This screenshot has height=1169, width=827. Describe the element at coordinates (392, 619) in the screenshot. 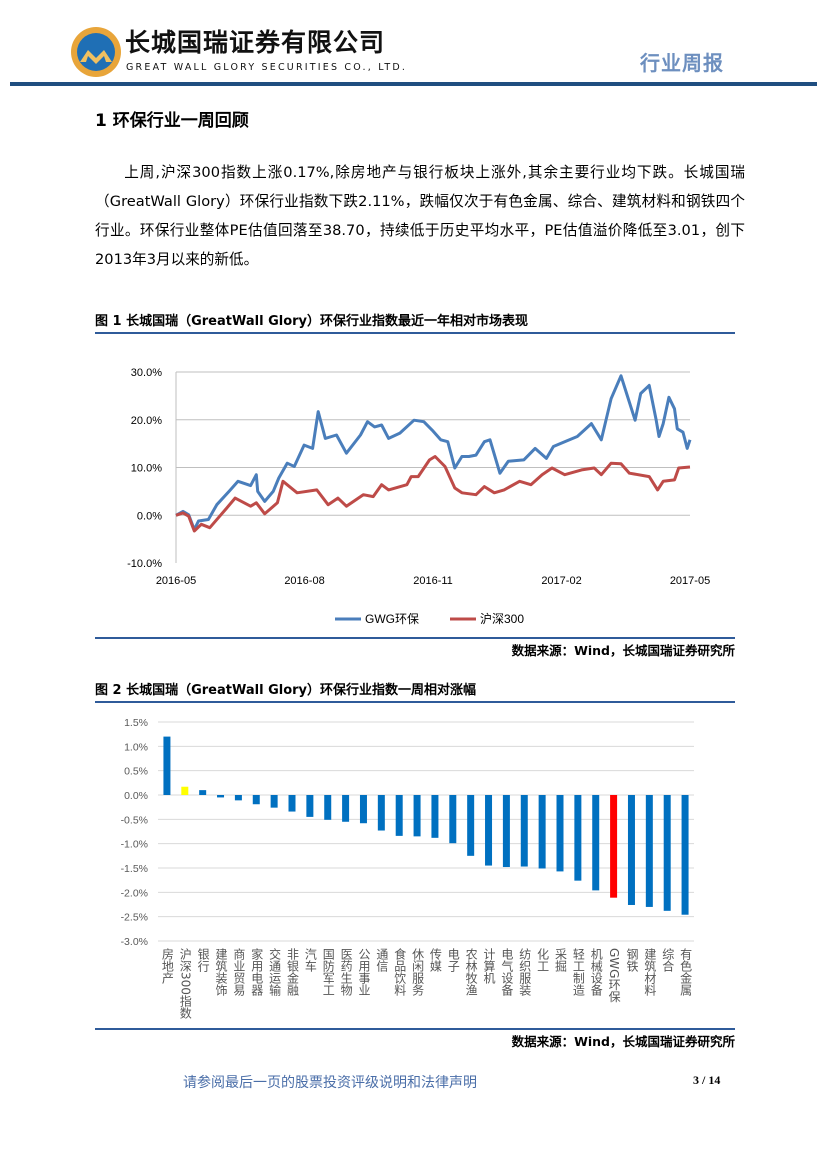

I see `legend-label: GWG环保` at that location.